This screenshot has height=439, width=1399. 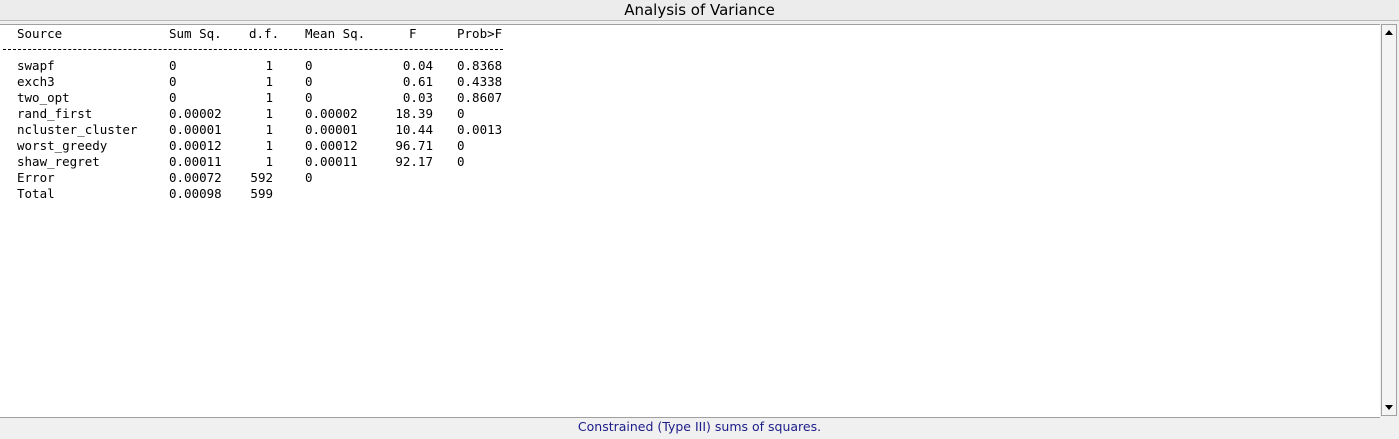 I want to click on separator, so click(x=253, y=49).